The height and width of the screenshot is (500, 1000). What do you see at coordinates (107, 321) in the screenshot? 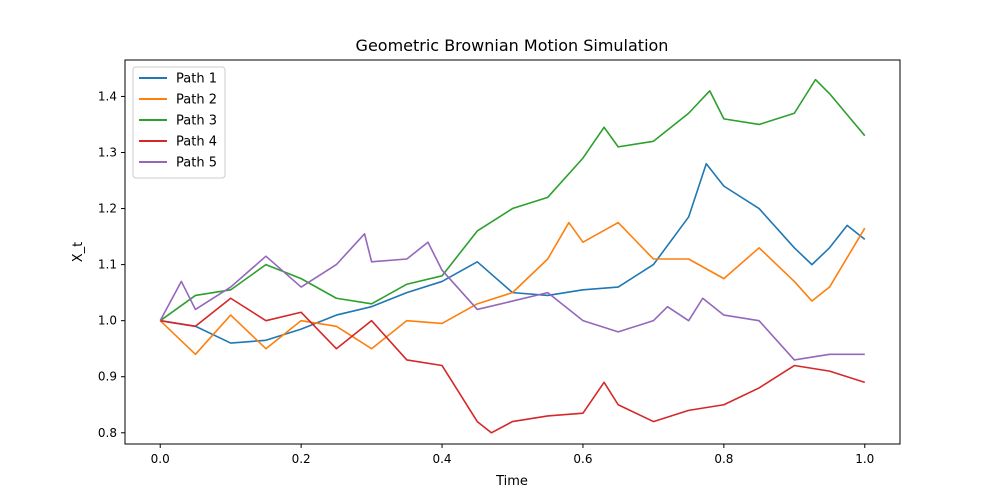
I see `y-tick-label: 1.0` at bounding box center [107, 321].